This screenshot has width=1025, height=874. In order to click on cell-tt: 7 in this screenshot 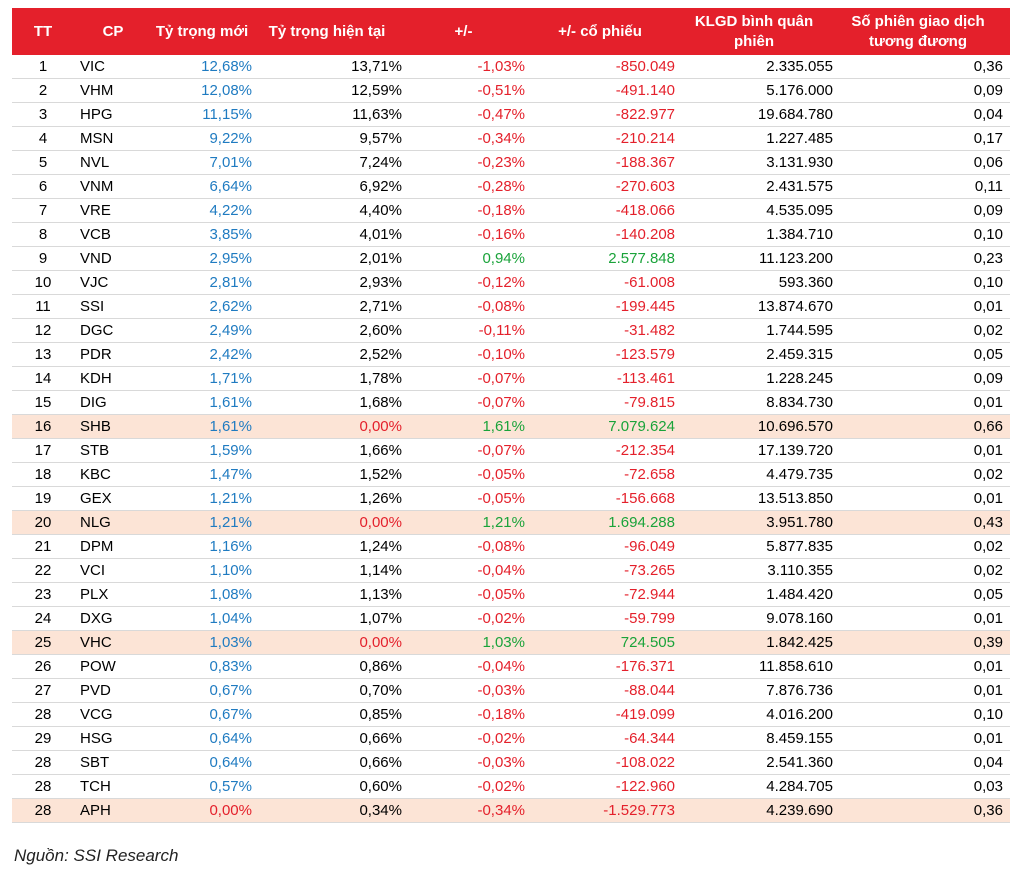, I will do `click(43, 210)`.